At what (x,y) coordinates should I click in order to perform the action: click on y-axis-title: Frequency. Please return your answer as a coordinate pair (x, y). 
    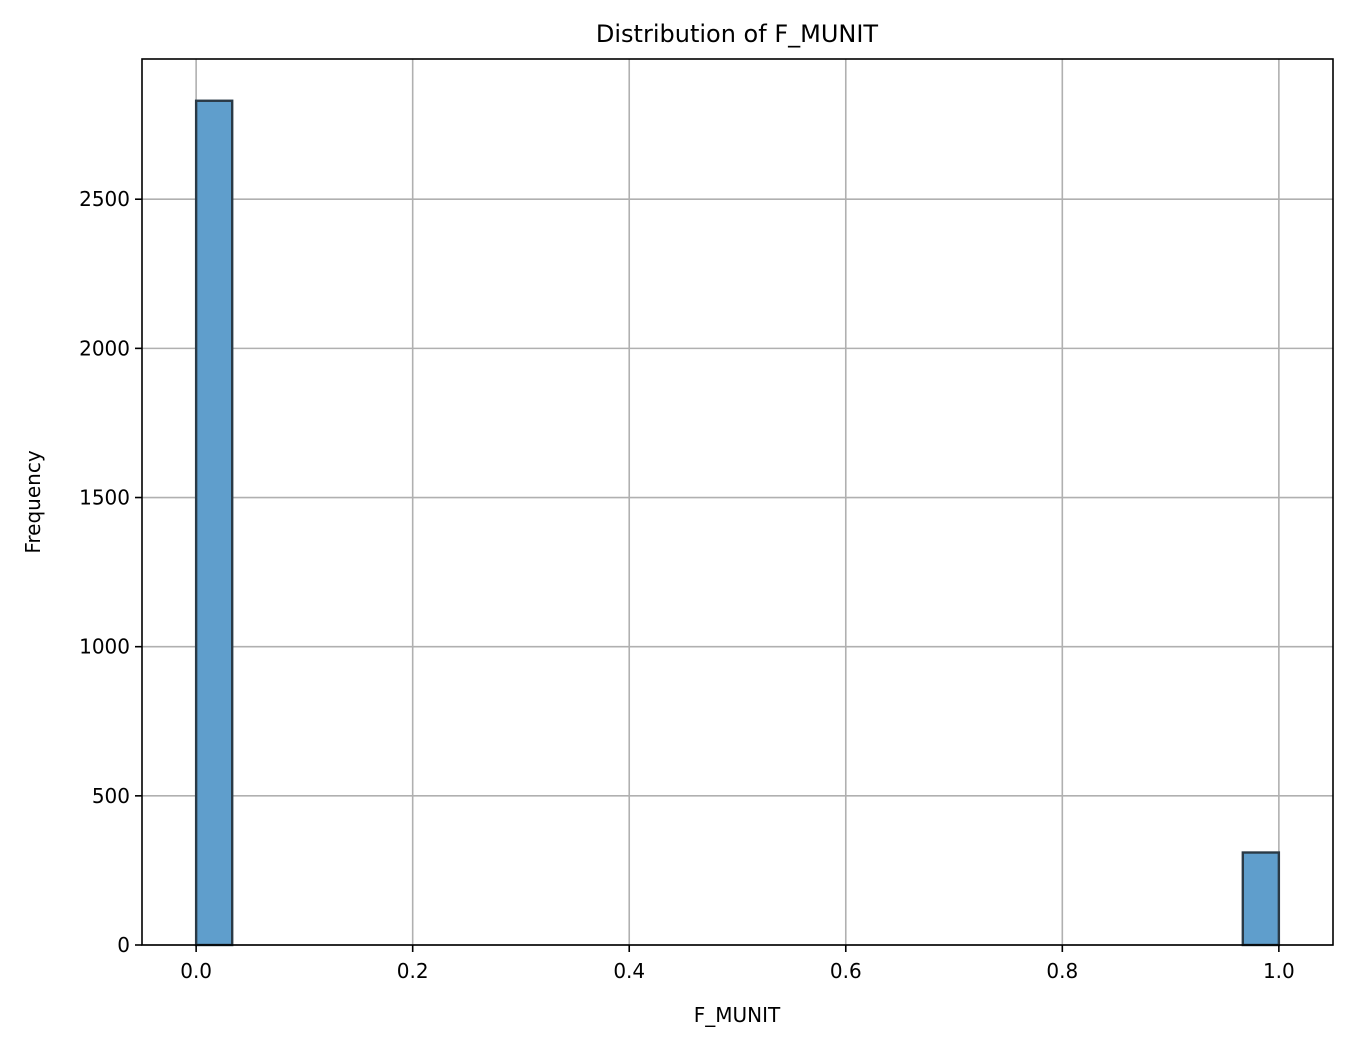
    Looking at the image, I should click on (33, 501).